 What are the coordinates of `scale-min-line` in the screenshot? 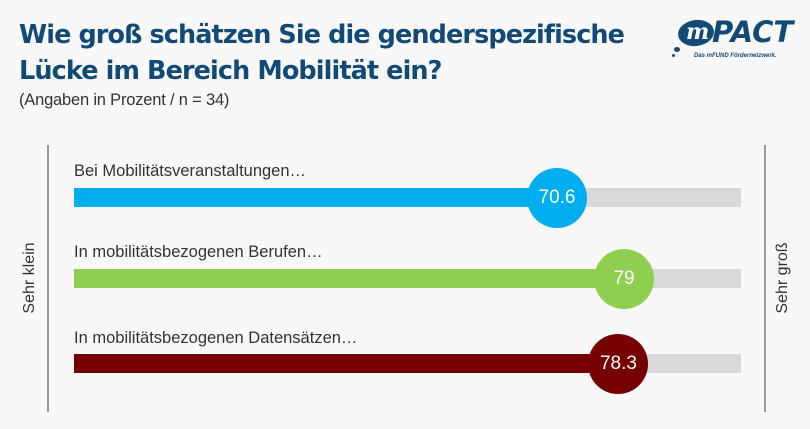 It's located at (48, 278).